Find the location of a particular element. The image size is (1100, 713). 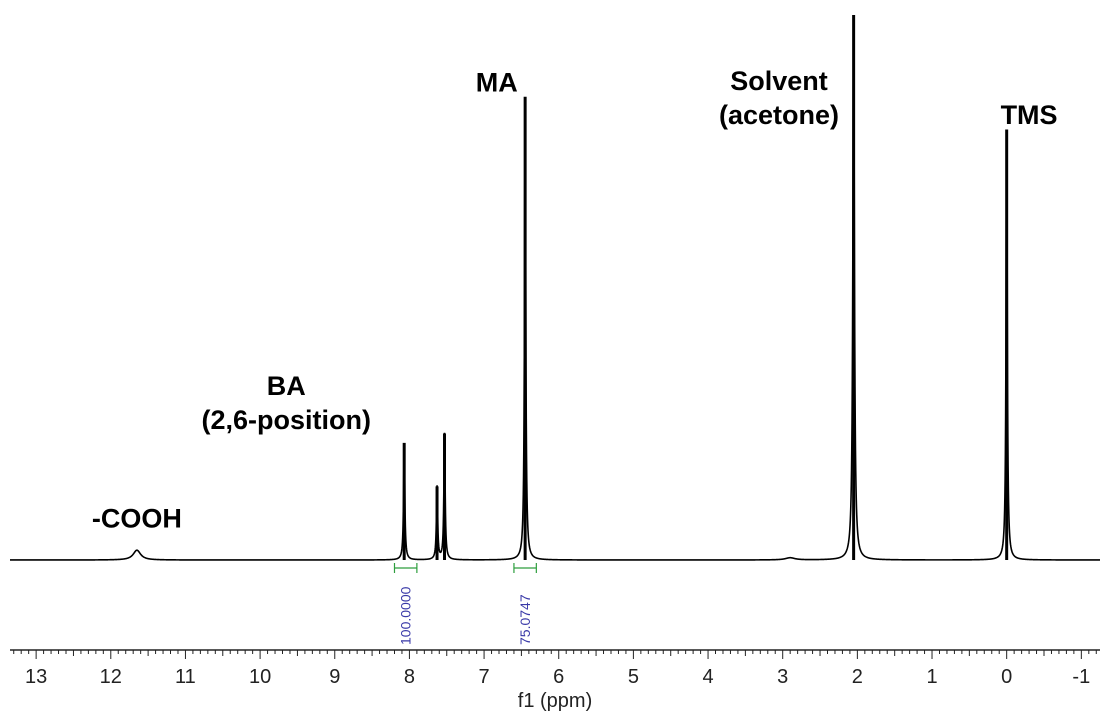

x-tick-label: 12 is located at coordinates (111, 677).